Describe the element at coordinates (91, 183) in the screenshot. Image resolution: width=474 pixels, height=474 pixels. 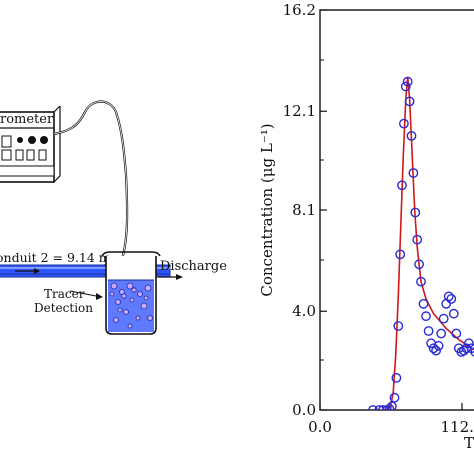
I see `signal-cable` at that location.